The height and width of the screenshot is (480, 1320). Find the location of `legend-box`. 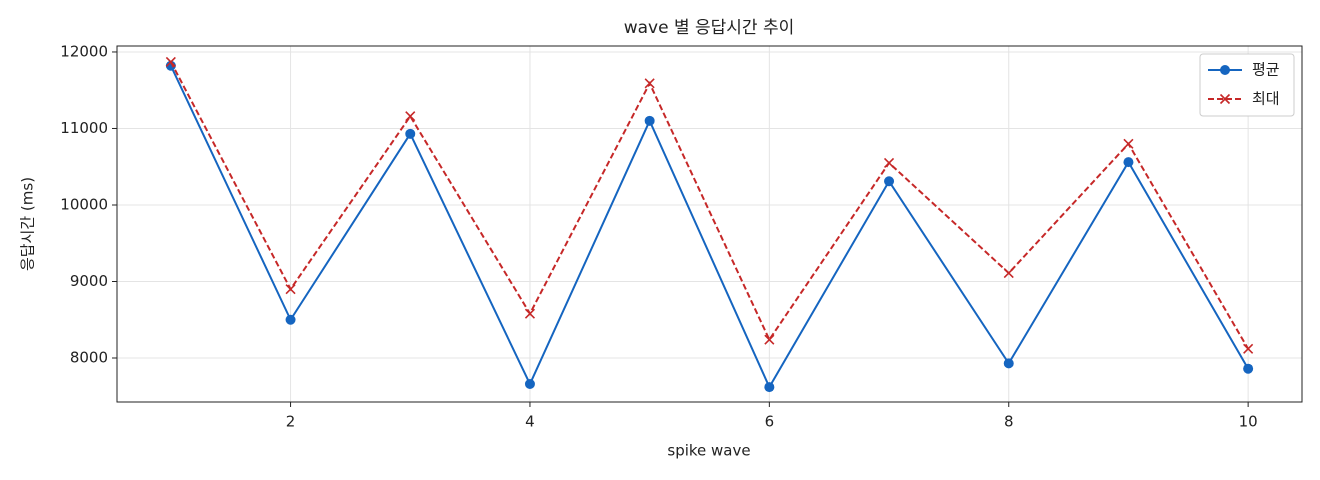

legend-box is located at coordinates (1247, 85).